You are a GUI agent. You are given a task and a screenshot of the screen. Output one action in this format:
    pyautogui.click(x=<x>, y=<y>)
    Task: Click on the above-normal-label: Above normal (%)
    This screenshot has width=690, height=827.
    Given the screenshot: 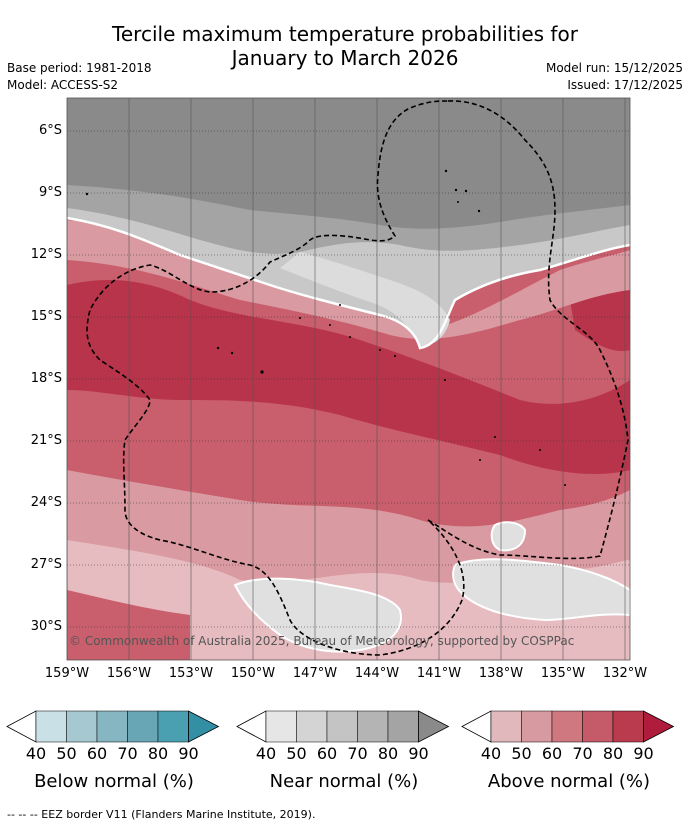 What is the action you would take?
    pyautogui.click(x=569, y=781)
    